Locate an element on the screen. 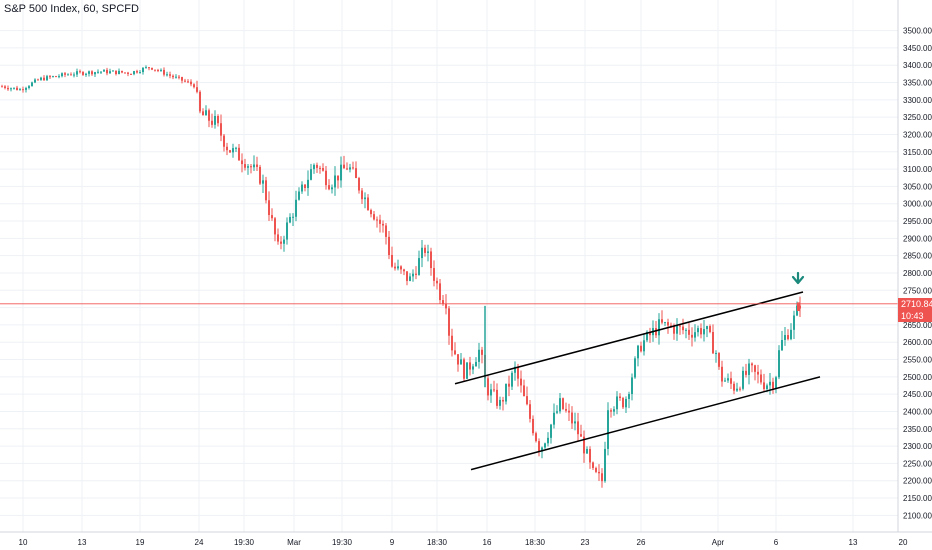 This screenshot has height=550, width=932. x-tick-label: 9 is located at coordinates (392, 542).